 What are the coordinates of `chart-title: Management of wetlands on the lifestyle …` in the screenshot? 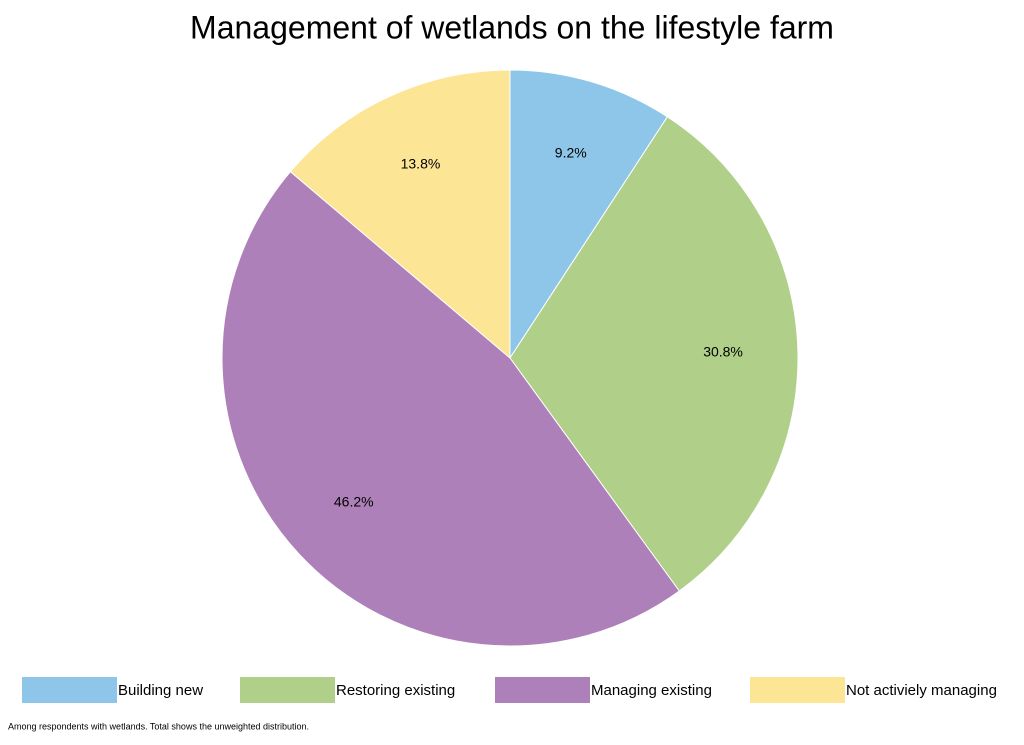 It's located at (512, 27).